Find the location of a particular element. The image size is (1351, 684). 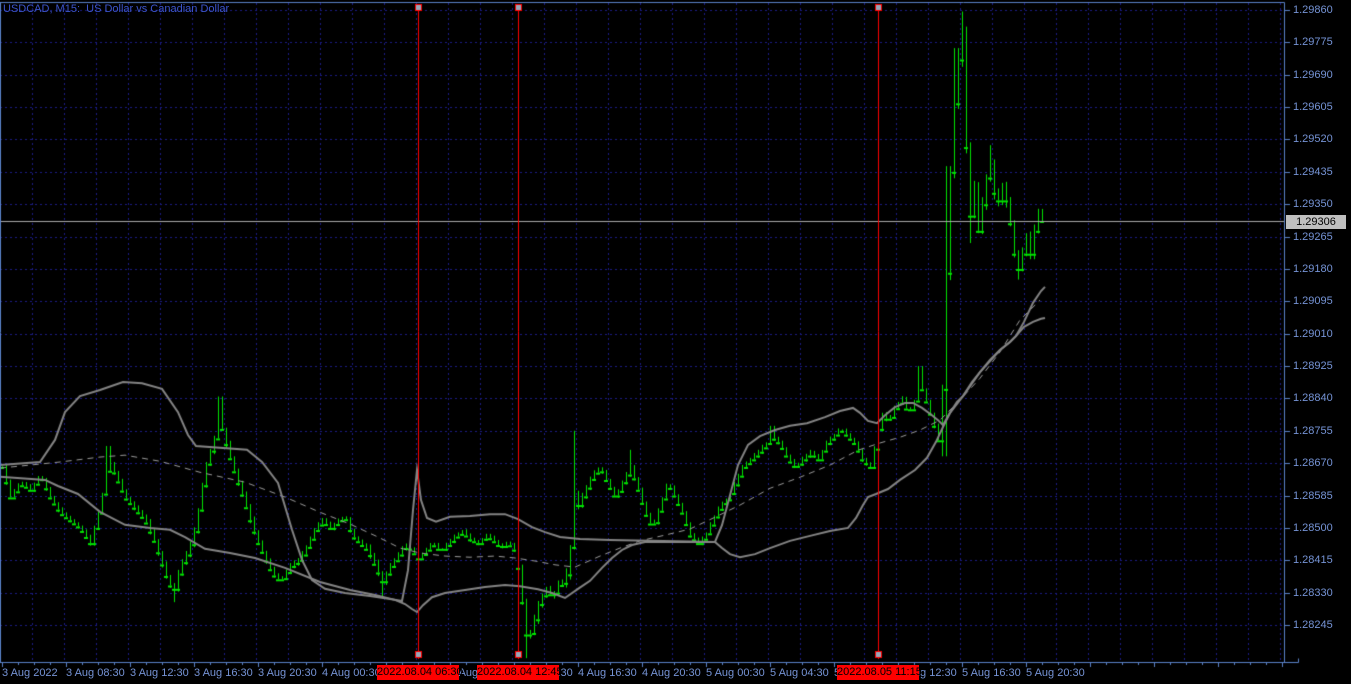

time-axis-label: 3 Aug 12:30 is located at coordinates (159, 673).